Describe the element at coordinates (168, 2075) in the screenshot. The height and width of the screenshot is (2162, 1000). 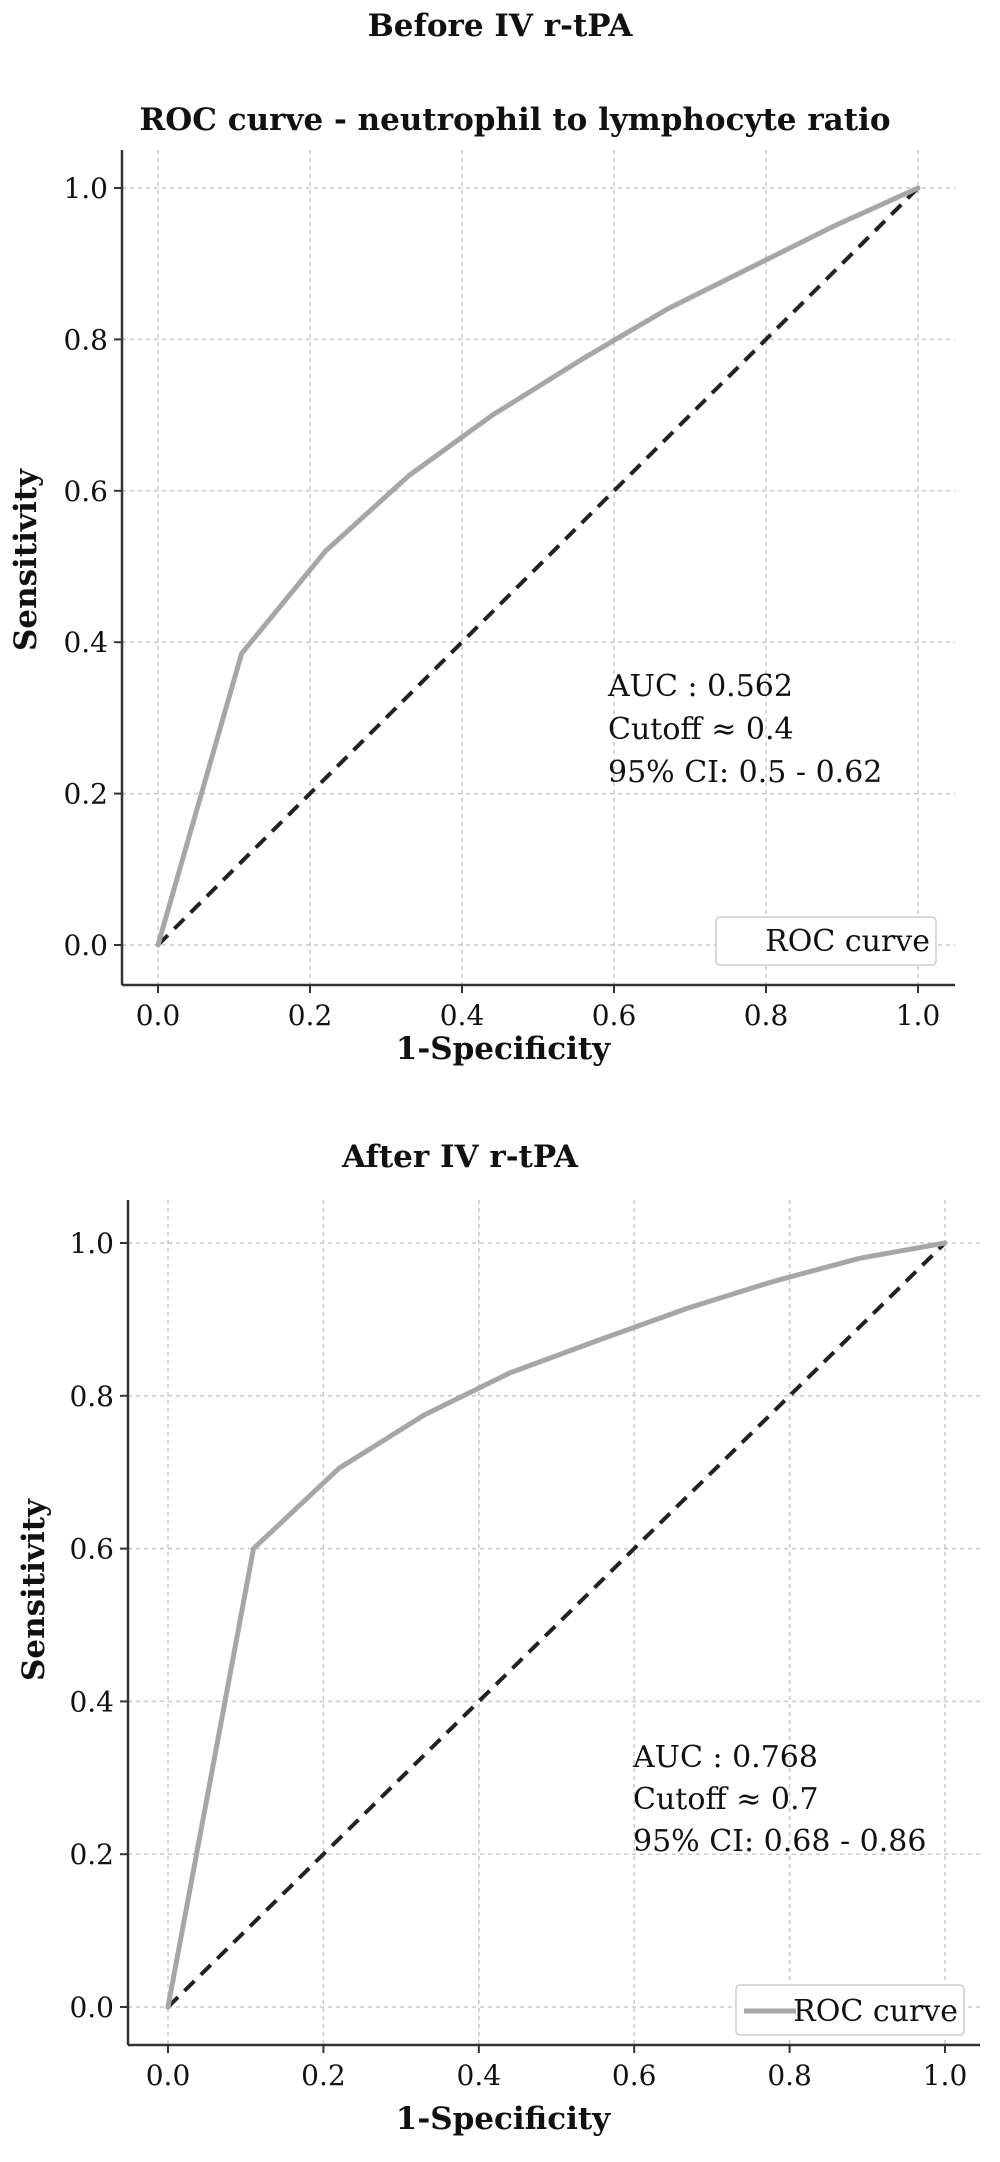
I see `chart-2-x-tick-0: 0.0` at that location.